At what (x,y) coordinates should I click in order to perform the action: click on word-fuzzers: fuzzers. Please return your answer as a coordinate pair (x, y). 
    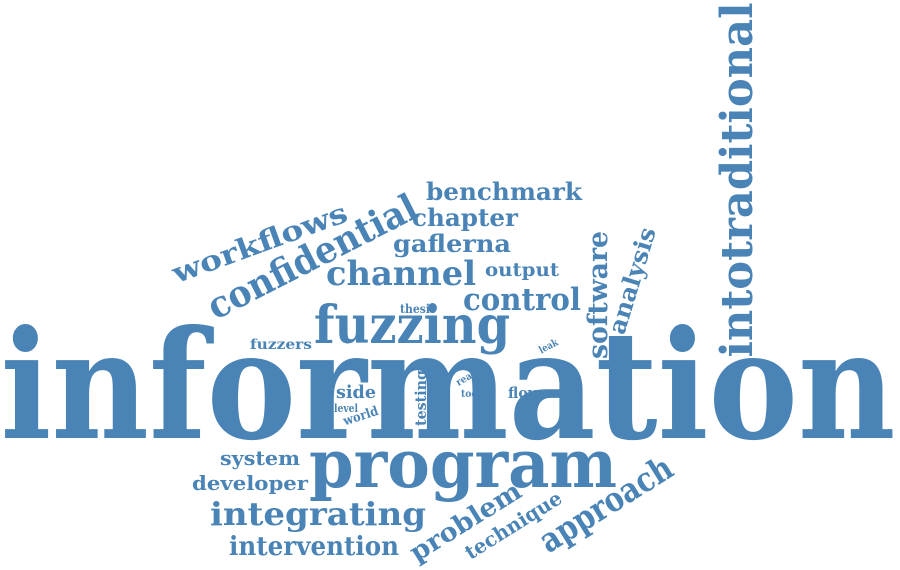
    Looking at the image, I should click on (281, 345).